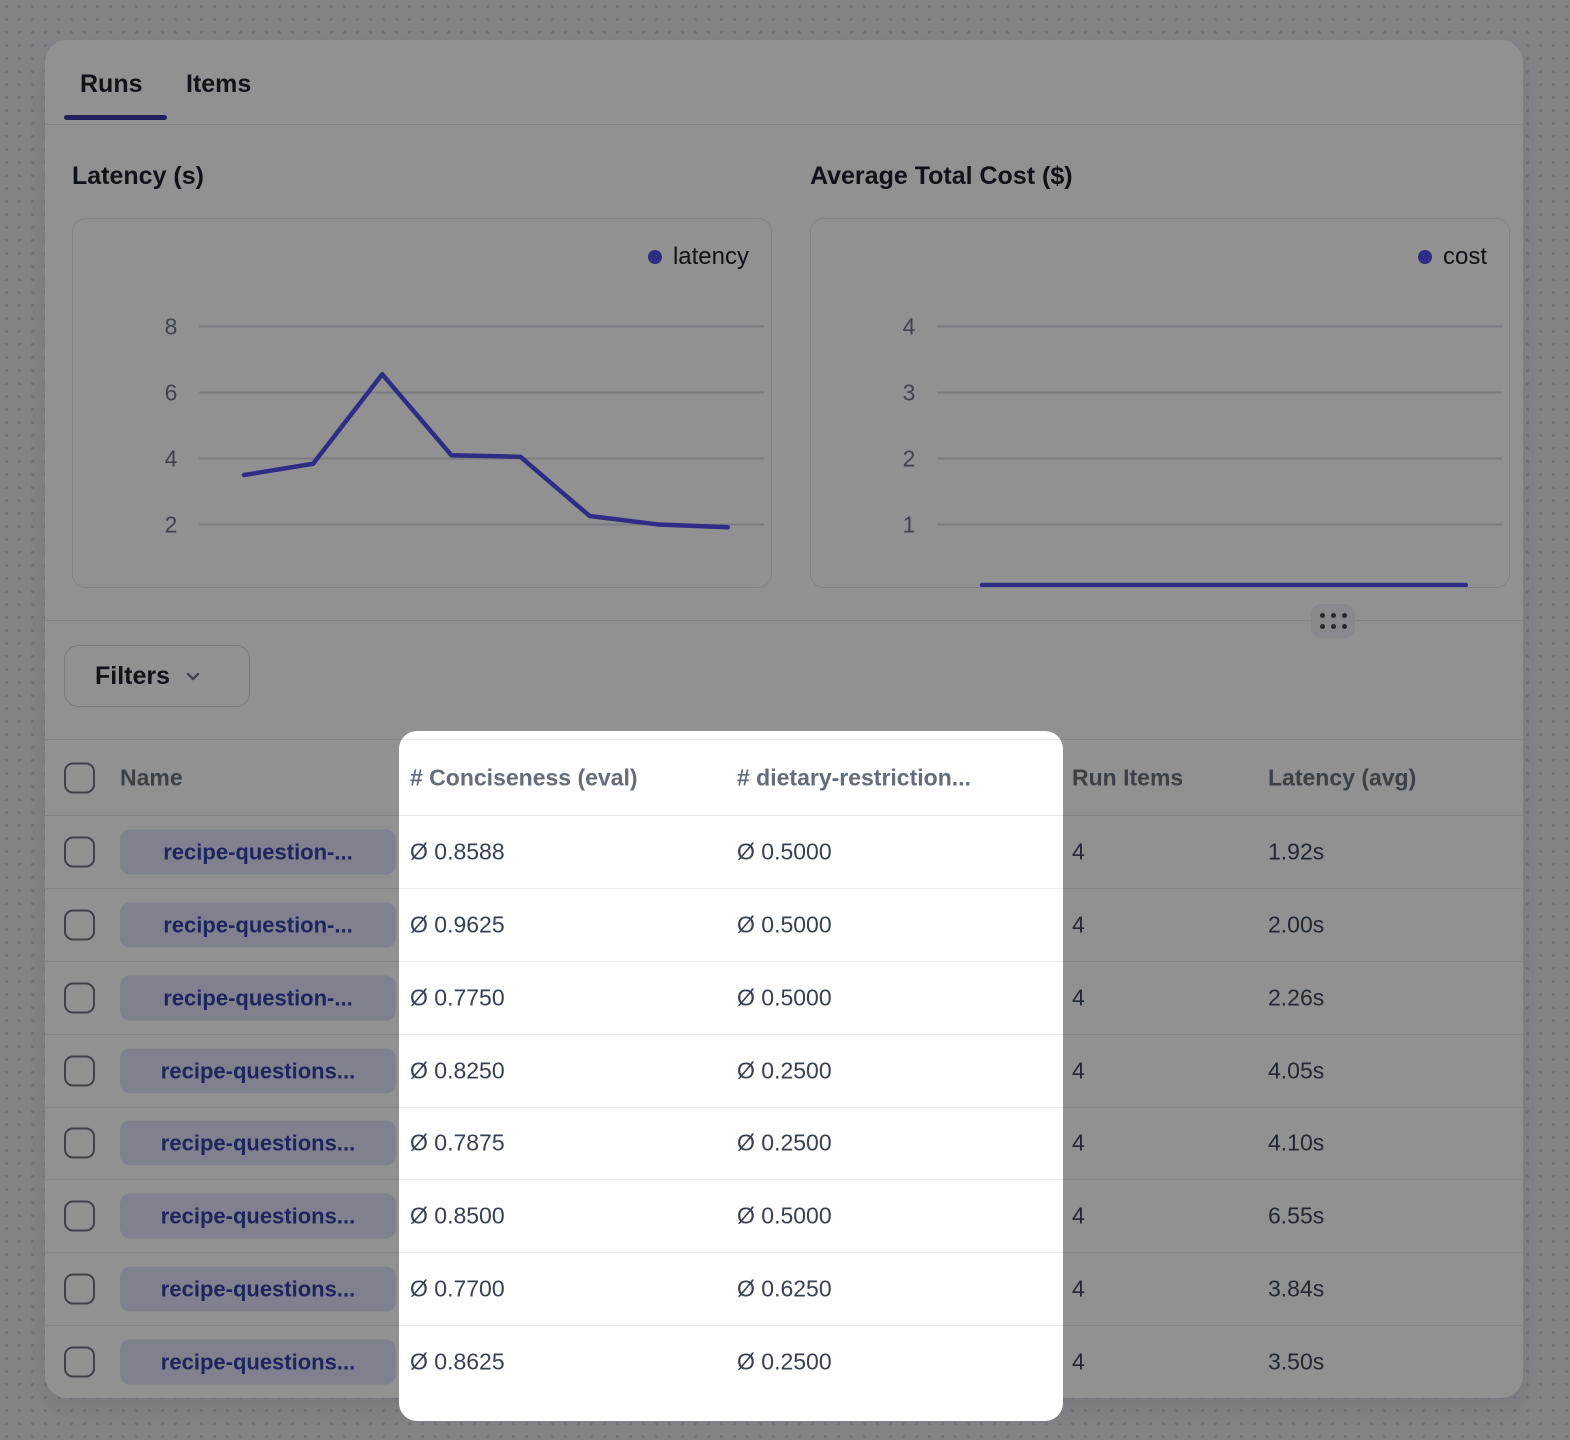 The height and width of the screenshot is (1440, 1570). Describe the element at coordinates (1296, 997) in the screenshot. I see `cell-latency: 2.26s` at that location.